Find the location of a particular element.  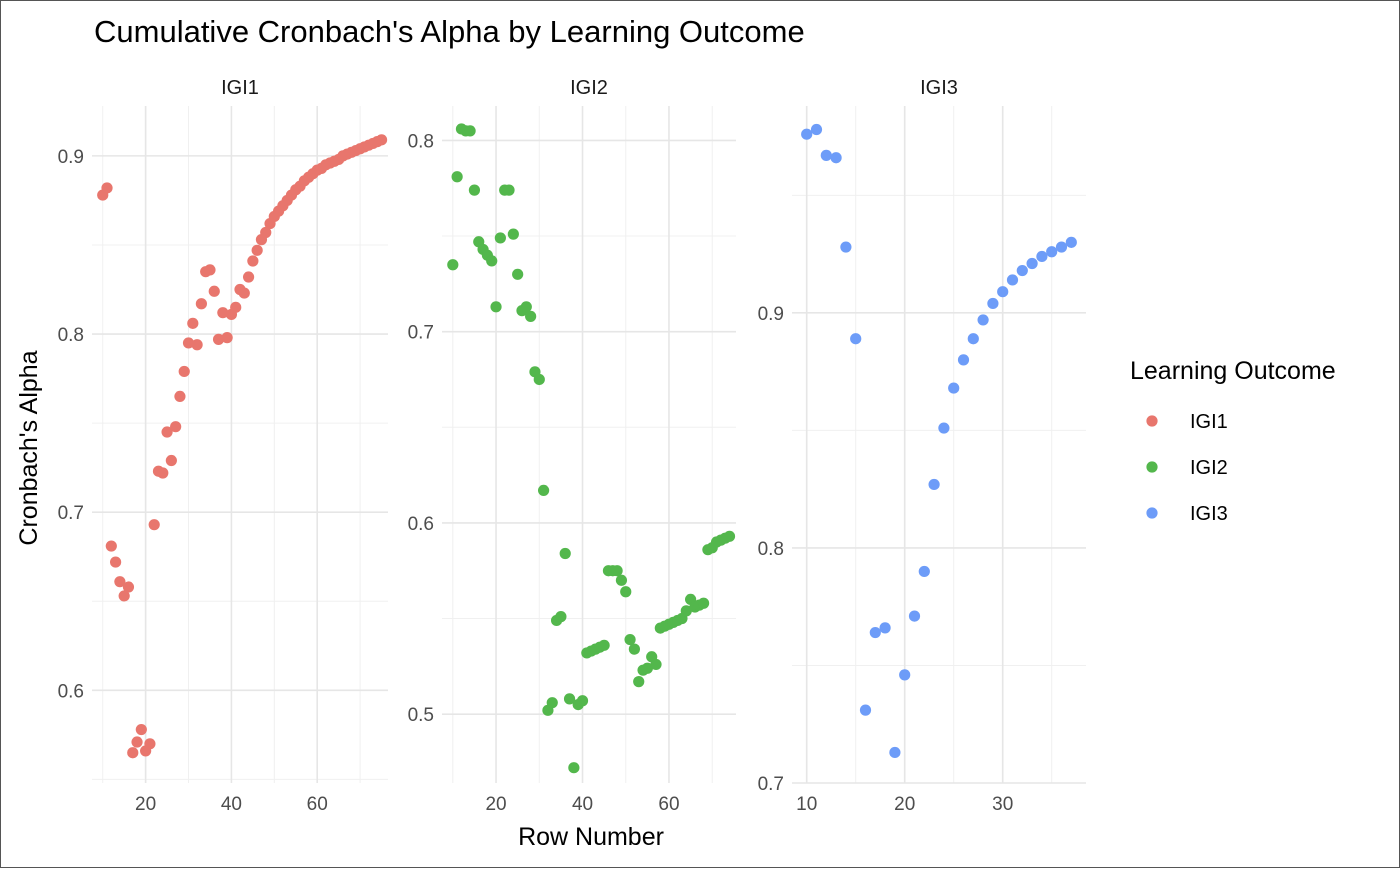

legend-label: IGI1 is located at coordinates (1209, 422).